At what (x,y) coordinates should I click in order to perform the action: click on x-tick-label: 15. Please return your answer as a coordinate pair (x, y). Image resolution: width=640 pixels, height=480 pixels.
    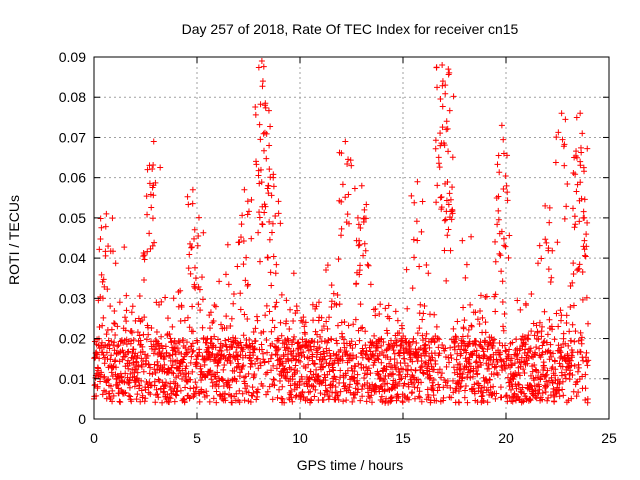
    Looking at the image, I should click on (403, 438).